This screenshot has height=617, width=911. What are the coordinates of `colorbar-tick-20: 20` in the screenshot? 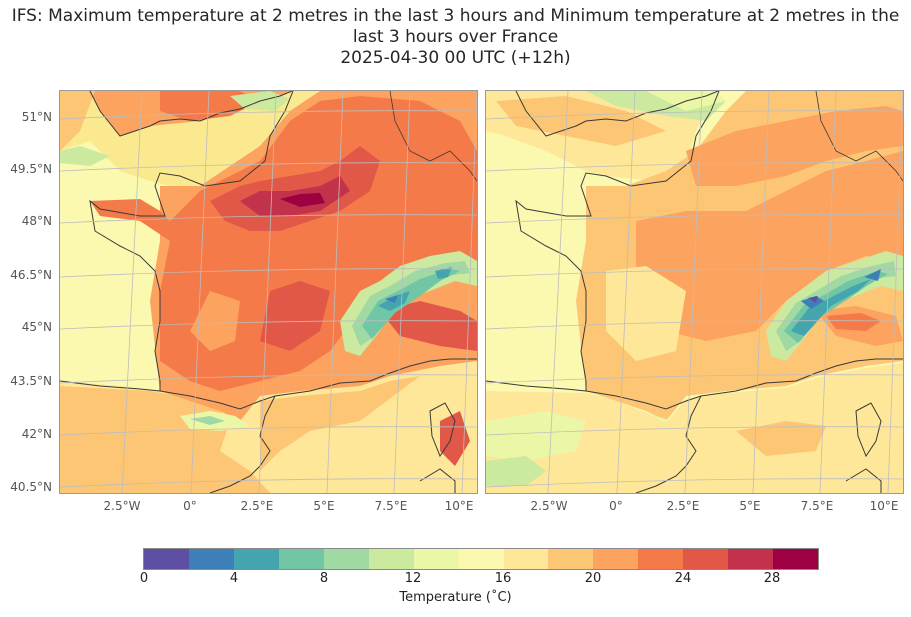 It's located at (593, 578).